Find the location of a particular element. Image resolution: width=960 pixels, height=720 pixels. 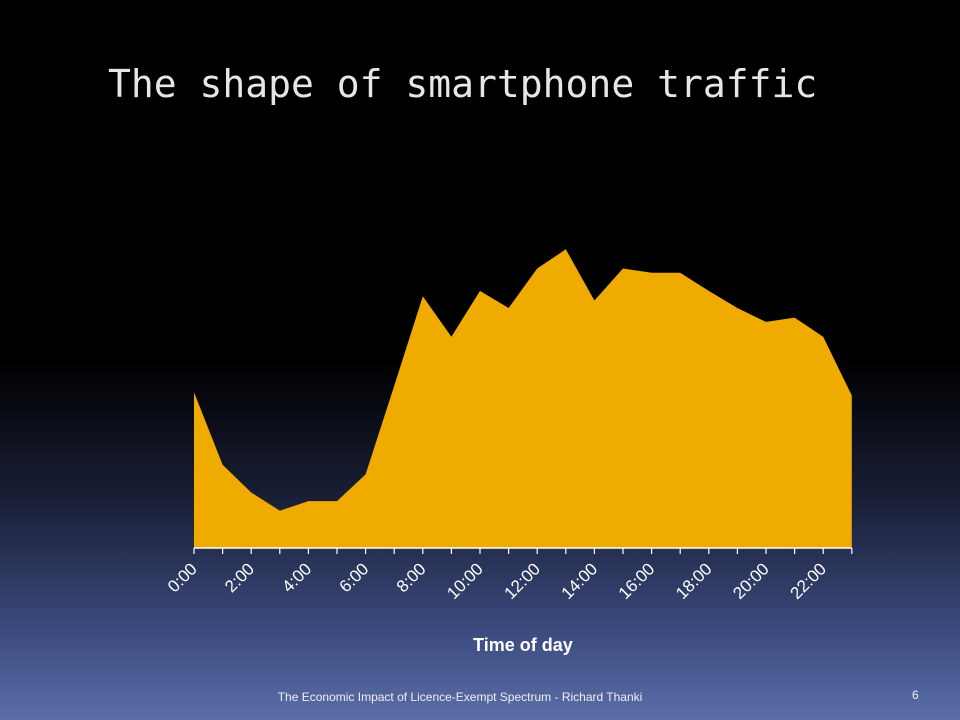

x-tick-label: 12:00 is located at coordinates (523, 581).